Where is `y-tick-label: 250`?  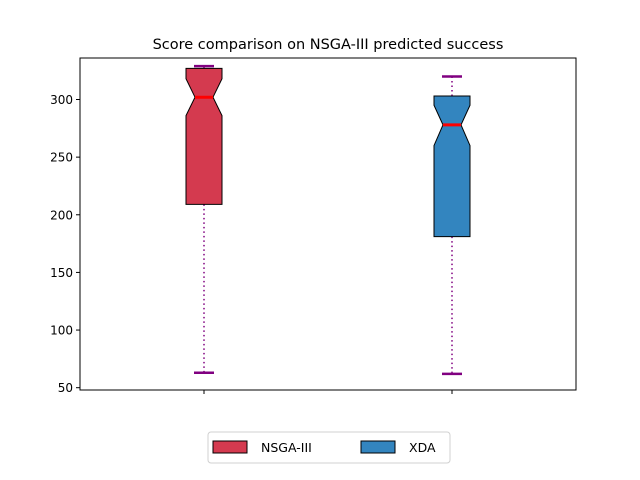
y-tick-label: 250 is located at coordinates (61, 158).